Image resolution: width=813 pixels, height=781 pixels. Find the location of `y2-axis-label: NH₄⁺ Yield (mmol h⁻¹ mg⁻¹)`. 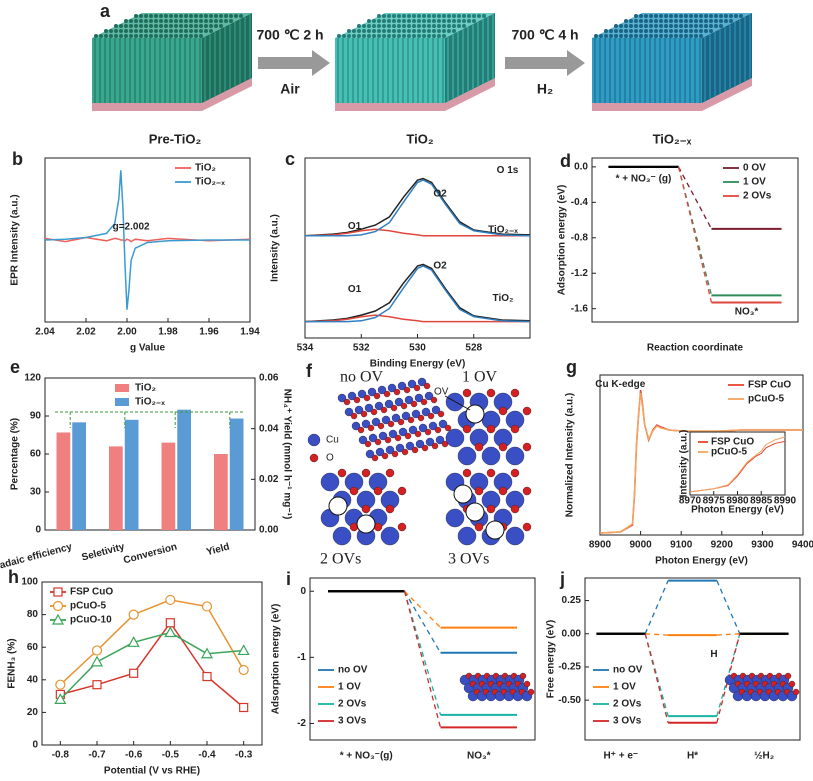

y2-axis-label: NH₄⁺ Yield (mmol h⁻¹ mg⁻¹) is located at coordinates (286, 454).